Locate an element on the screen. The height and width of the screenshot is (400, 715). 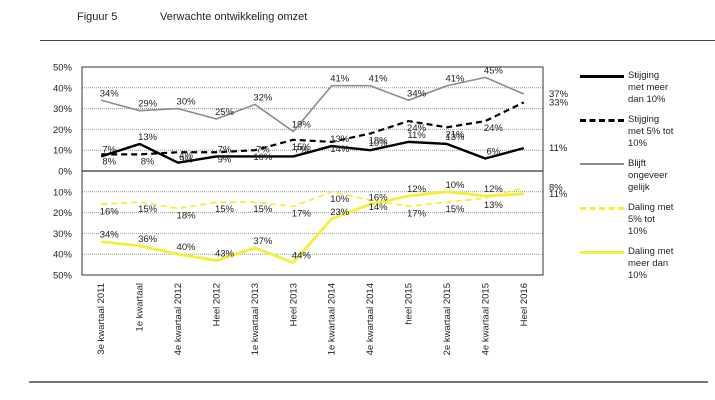
data-label: 24% is located at coordinates (494, 128).